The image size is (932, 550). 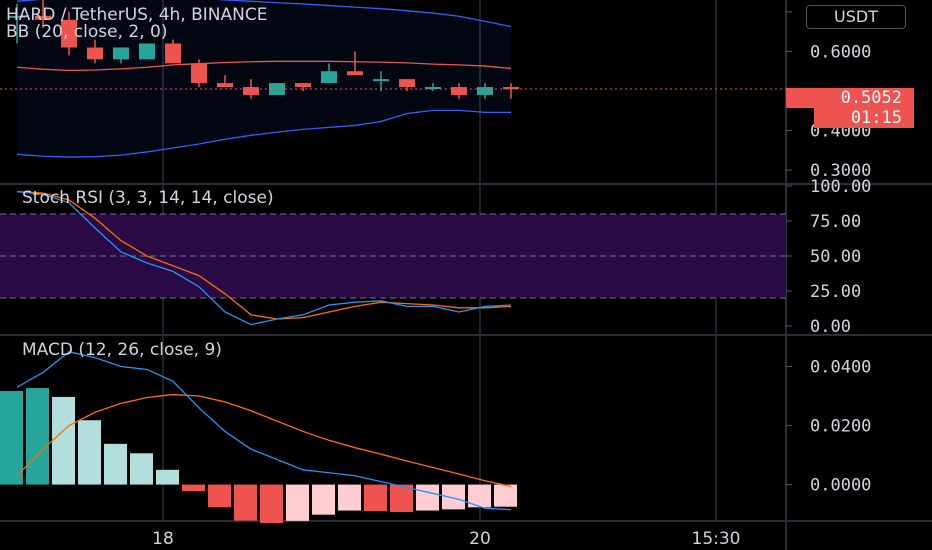 I want to click on bb-basis-line, so click(x=264, y=66).